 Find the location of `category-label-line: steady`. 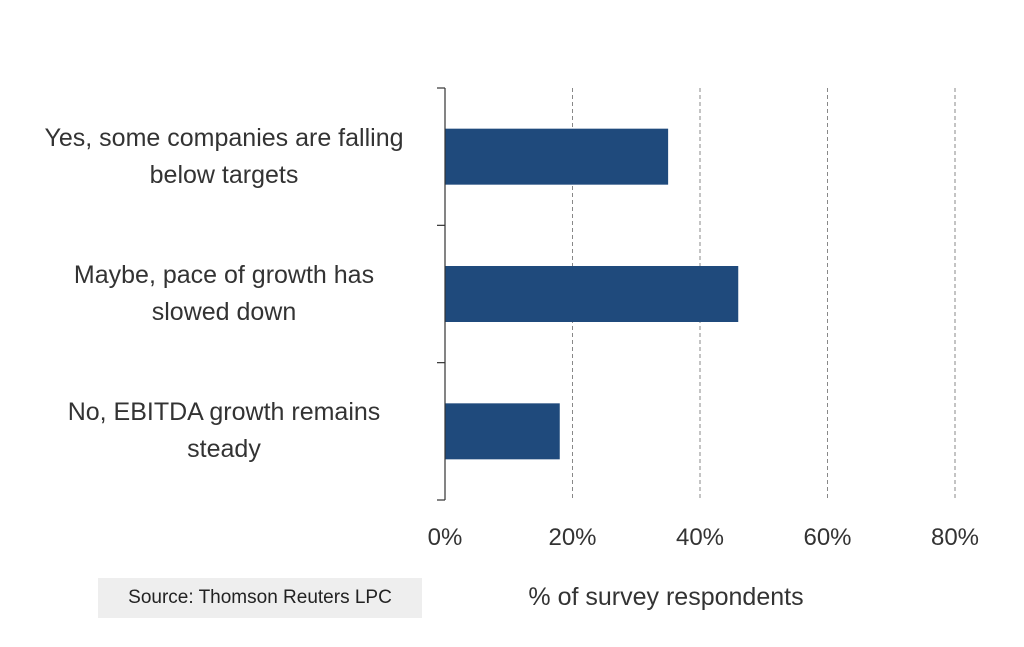

category-label-line: steady is located at coordinates (224, 449).